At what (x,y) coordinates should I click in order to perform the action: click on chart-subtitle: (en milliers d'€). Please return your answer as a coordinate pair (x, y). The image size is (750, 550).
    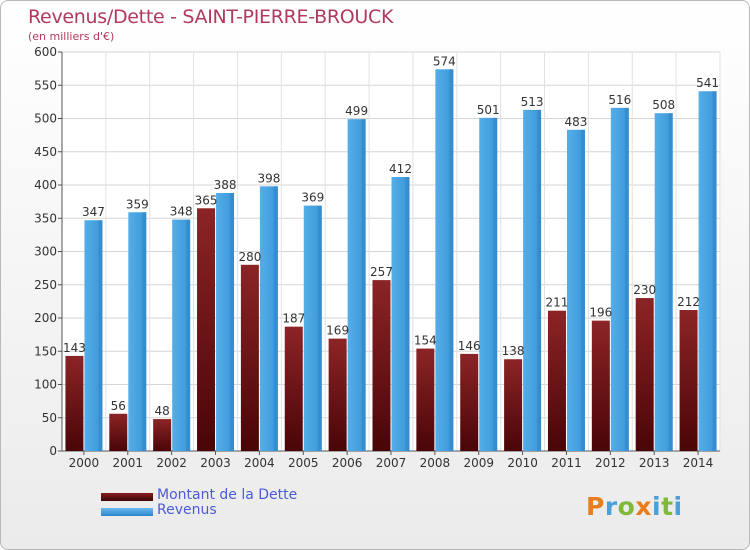
    Looking at the image, I should click on (71, 36).